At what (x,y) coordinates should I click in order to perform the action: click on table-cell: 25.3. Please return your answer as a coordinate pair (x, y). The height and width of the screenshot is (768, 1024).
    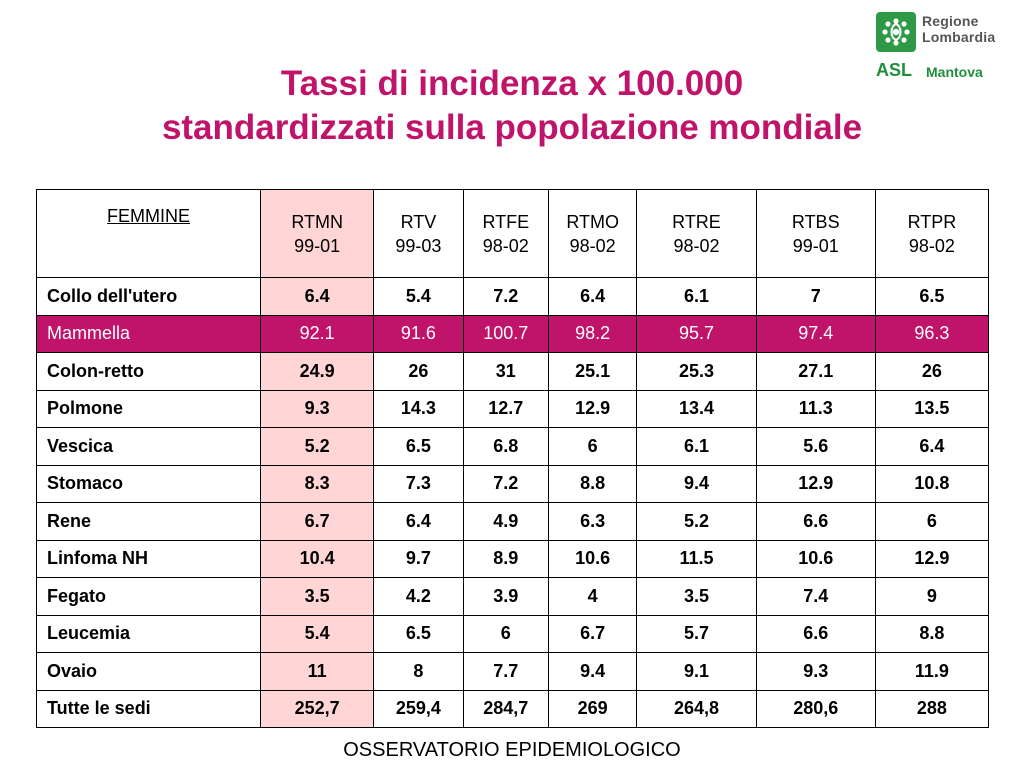
    Looking at the image, I should click on (696, 371).